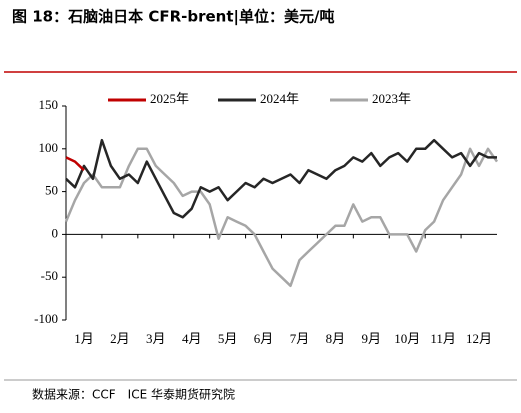 The width and height of the screenshot is (521, 413). What do you see at coordinates (300, 338) in the screenshot?
I see `x-tick-label: 7月` at bounding box center [300, 338].